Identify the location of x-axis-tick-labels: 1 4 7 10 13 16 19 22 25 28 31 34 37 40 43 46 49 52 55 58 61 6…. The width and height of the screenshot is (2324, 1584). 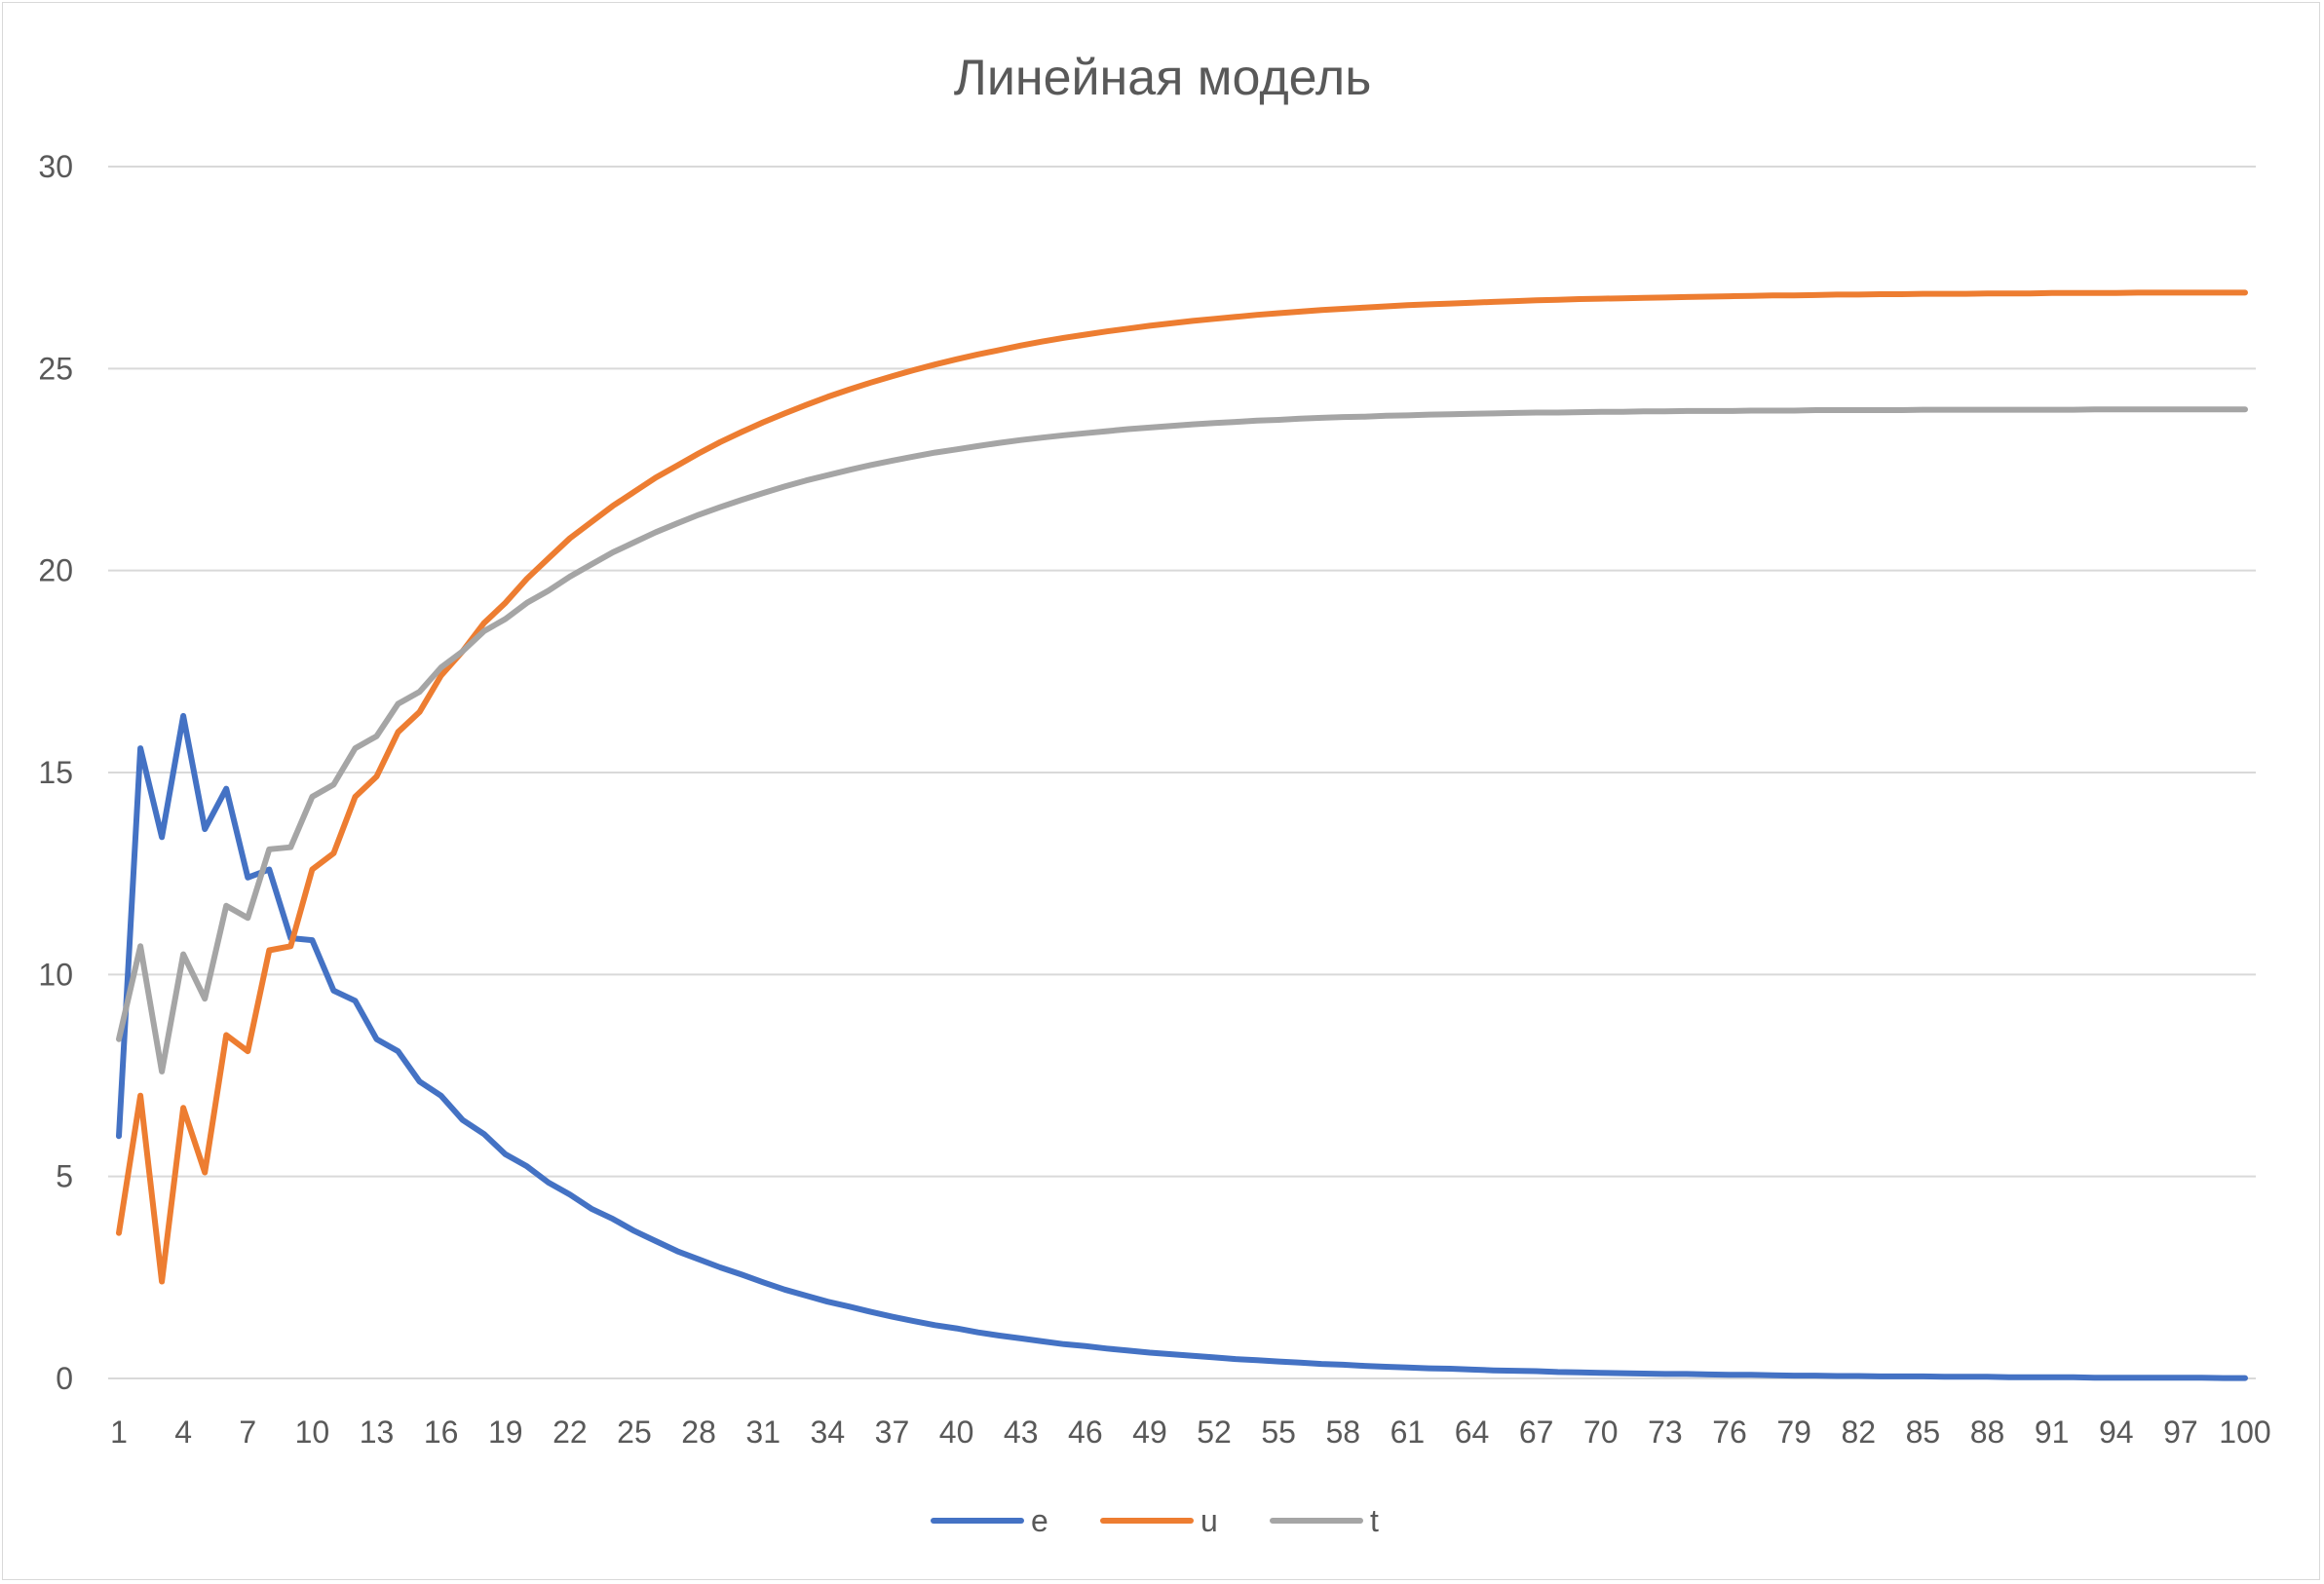
(1191, 1432).